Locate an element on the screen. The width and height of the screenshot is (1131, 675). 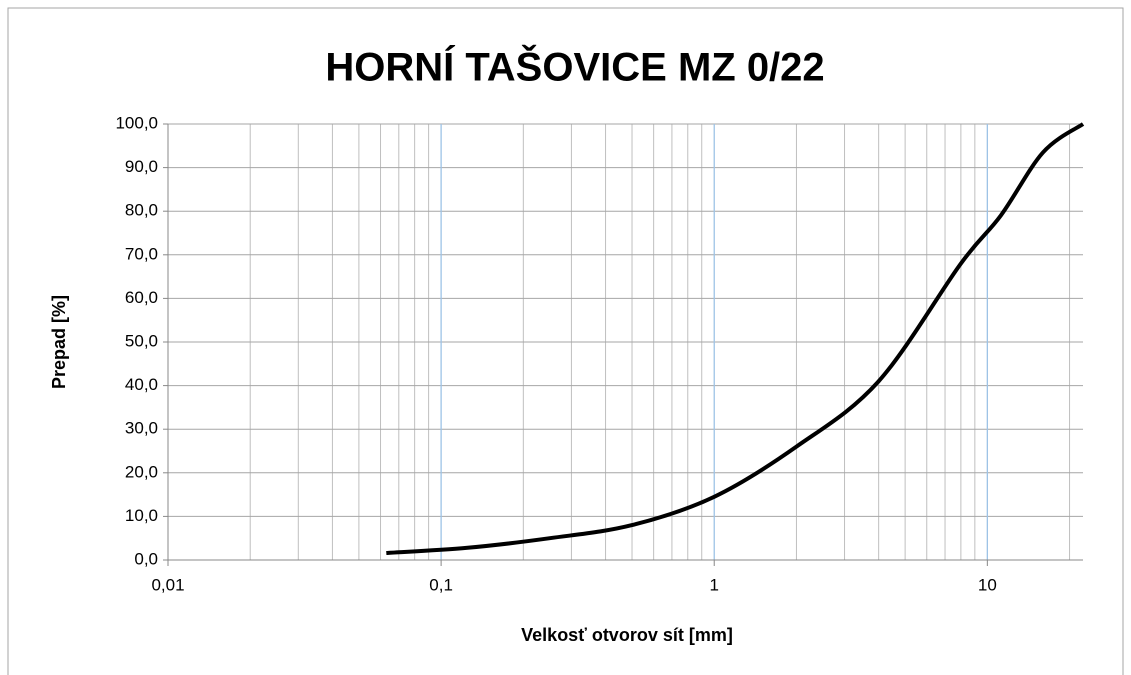
x-tick-label: 0,1 is located at coordinates (441, 584).